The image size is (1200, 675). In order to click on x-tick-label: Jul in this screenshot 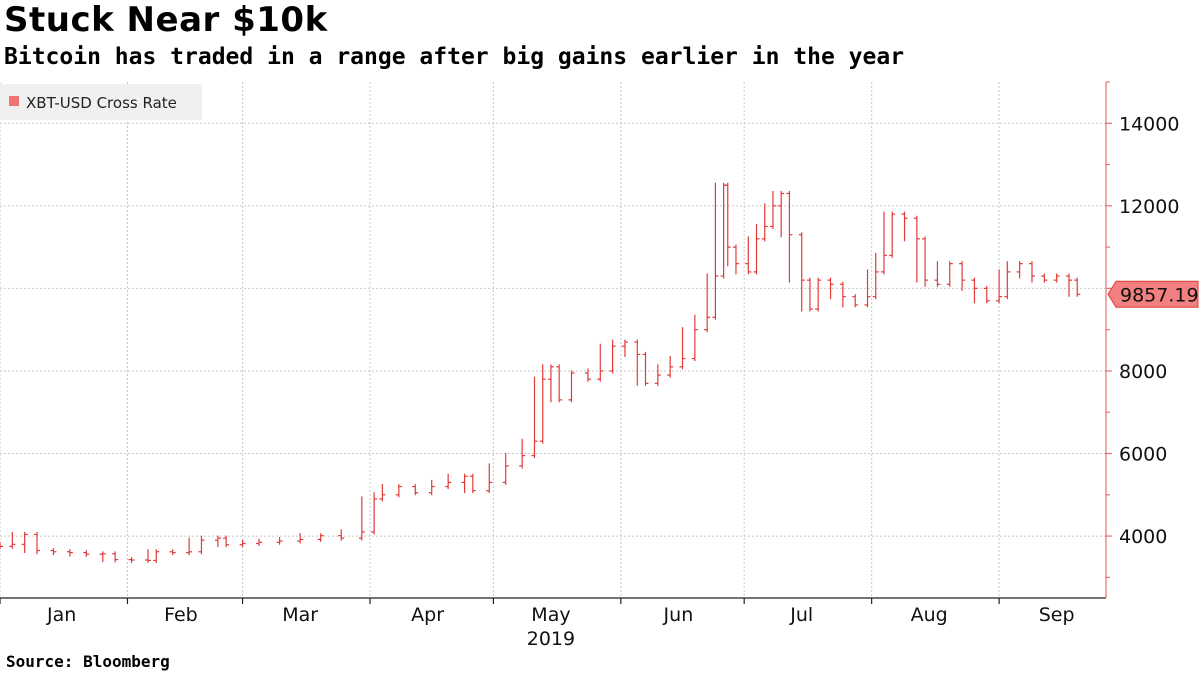, I will do `click(801, 615)`.